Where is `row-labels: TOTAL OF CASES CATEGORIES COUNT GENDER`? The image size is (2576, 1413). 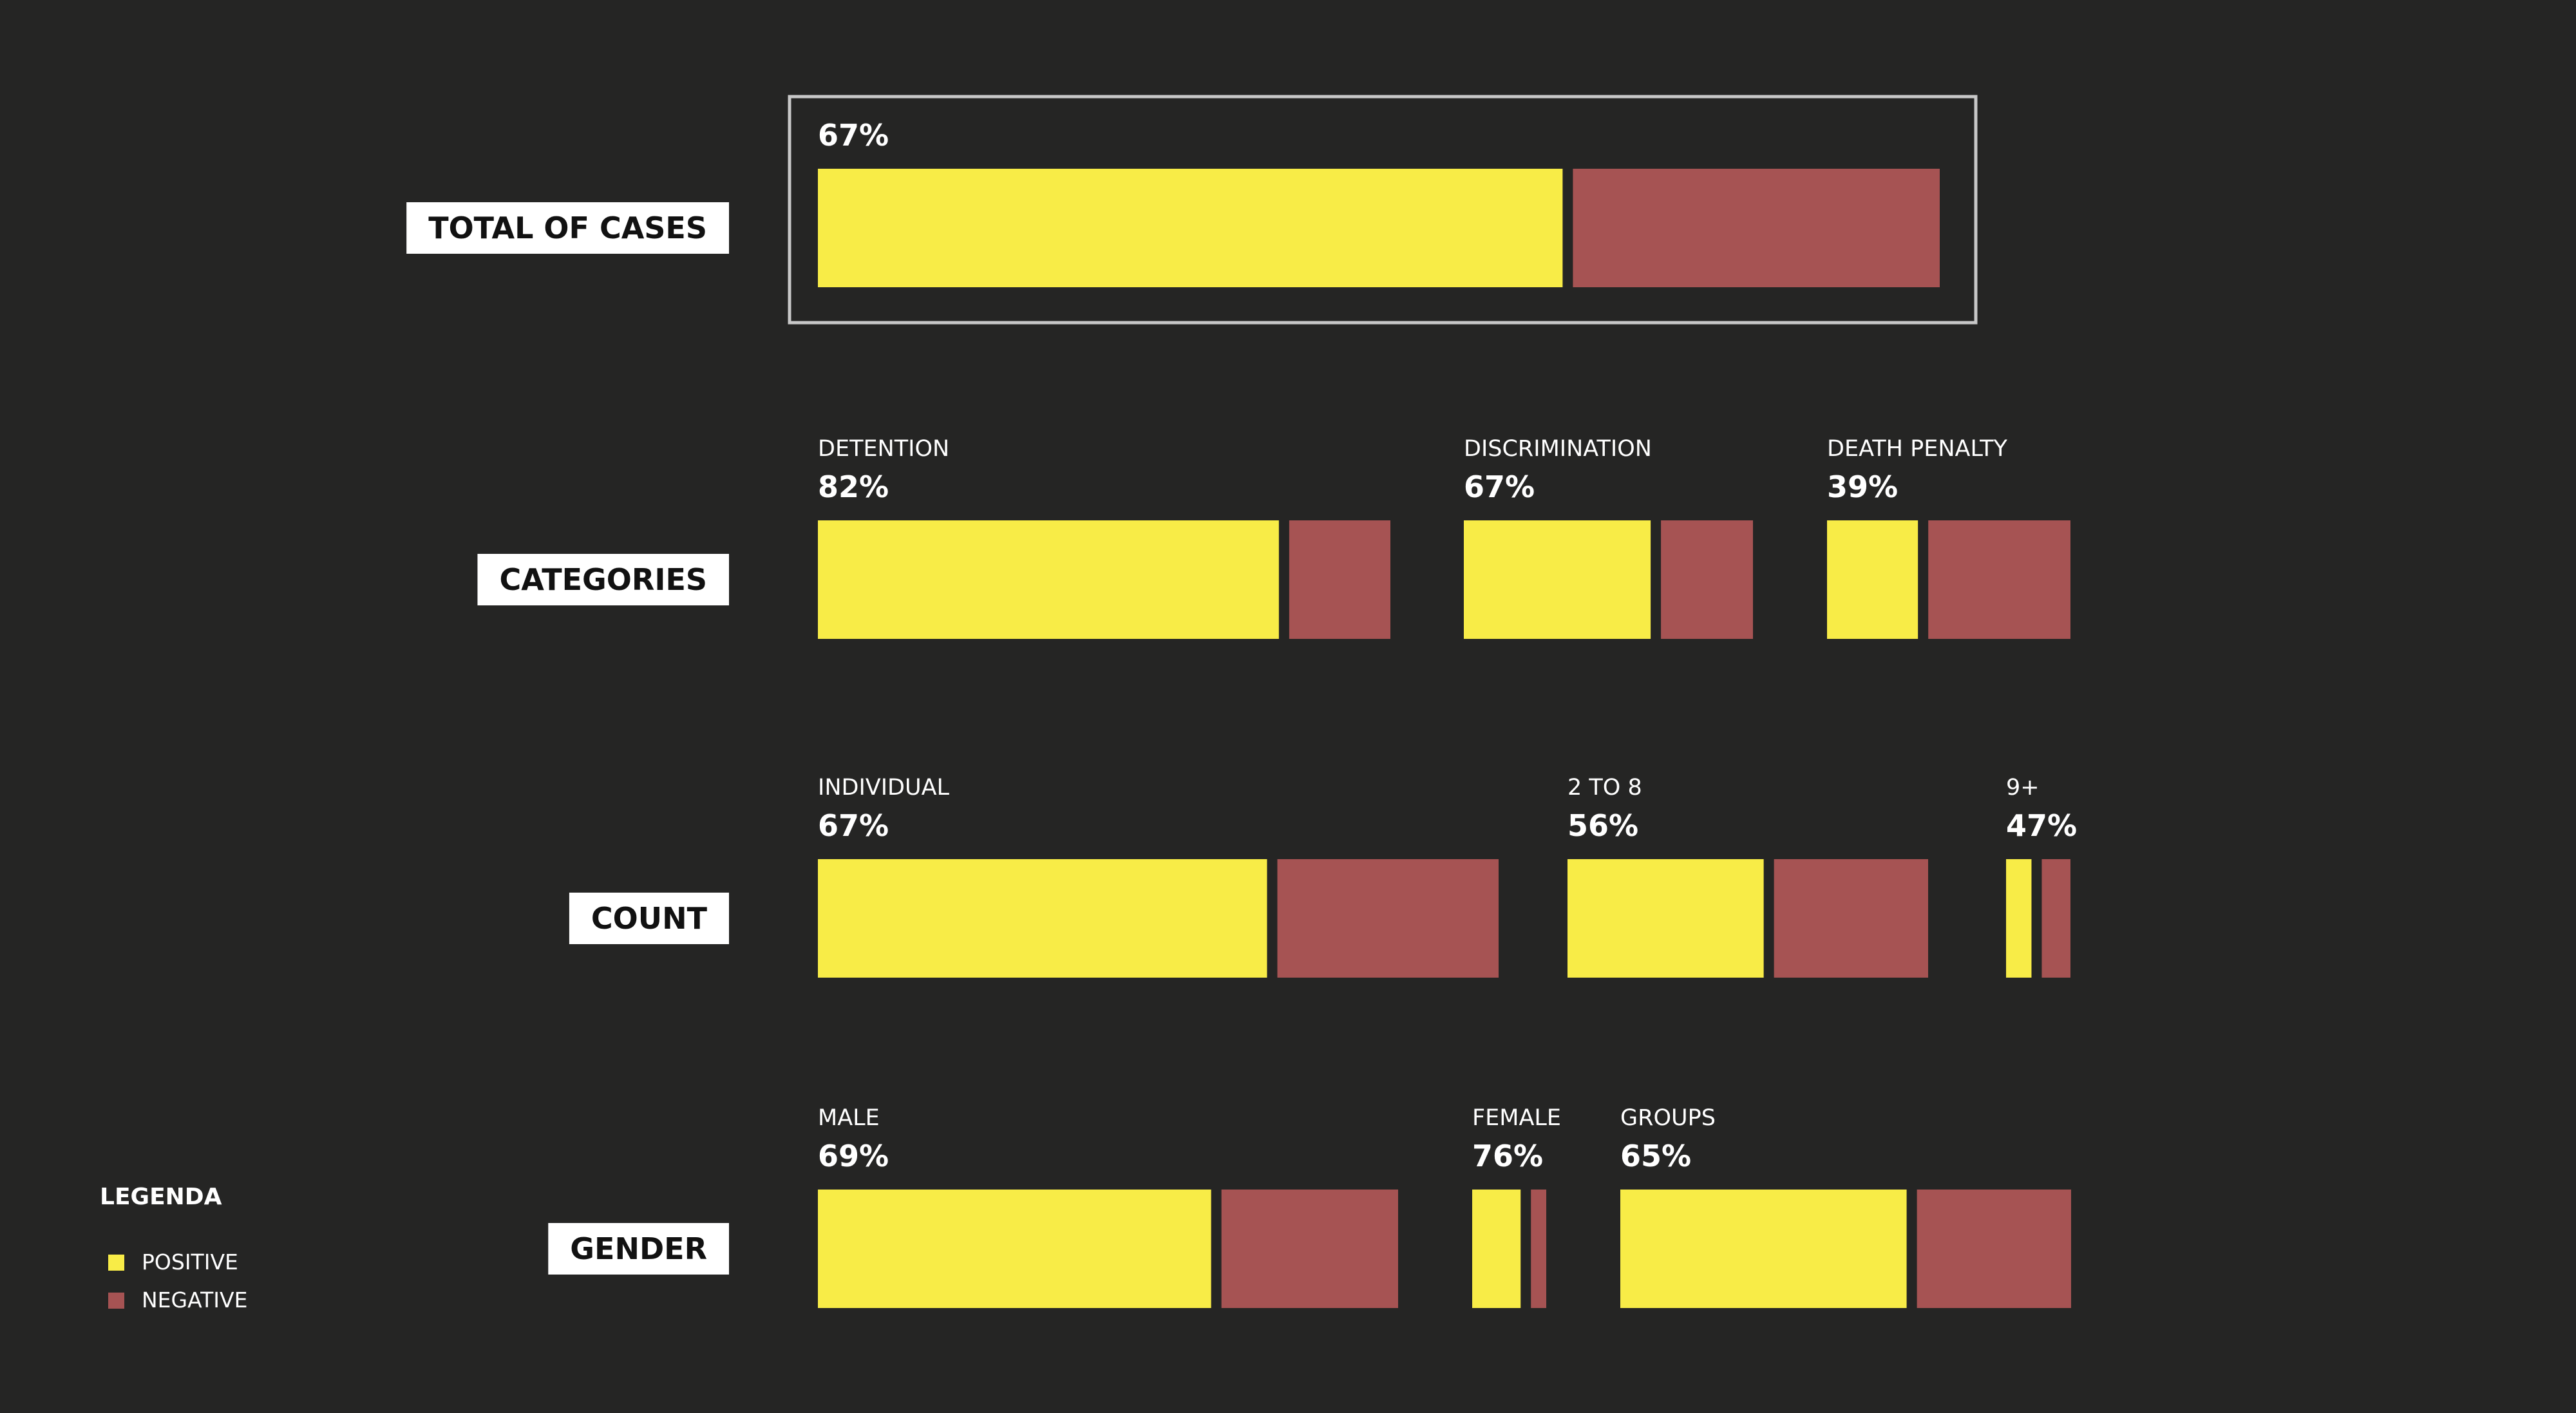
row-labels: TOTAL OF CASES CATEGORIES COUNT GENDER is located at coordinates (567, 738).